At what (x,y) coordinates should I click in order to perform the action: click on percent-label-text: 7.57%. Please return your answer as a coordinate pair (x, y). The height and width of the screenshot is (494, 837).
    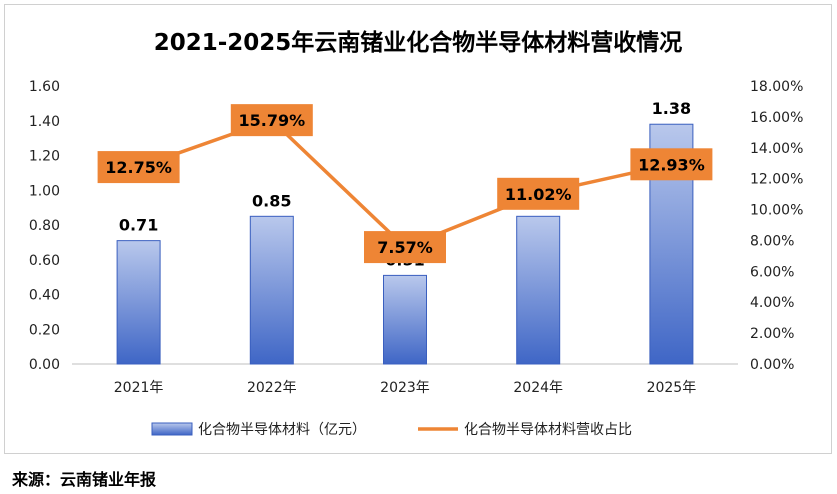
    Looking at the image, I should click on (405, 247).